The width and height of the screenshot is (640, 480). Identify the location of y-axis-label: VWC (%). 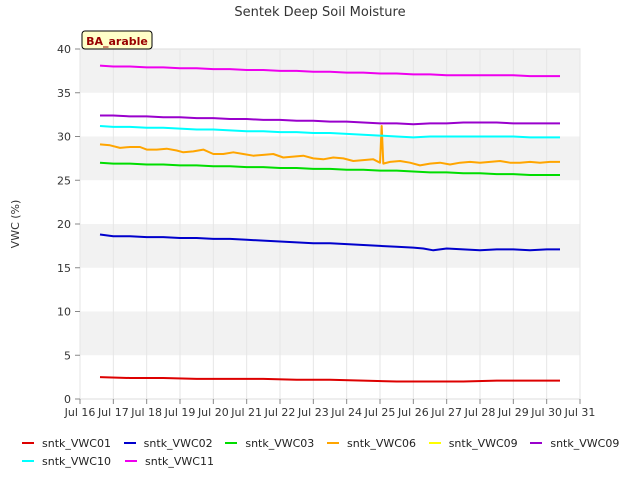
(15, 224).